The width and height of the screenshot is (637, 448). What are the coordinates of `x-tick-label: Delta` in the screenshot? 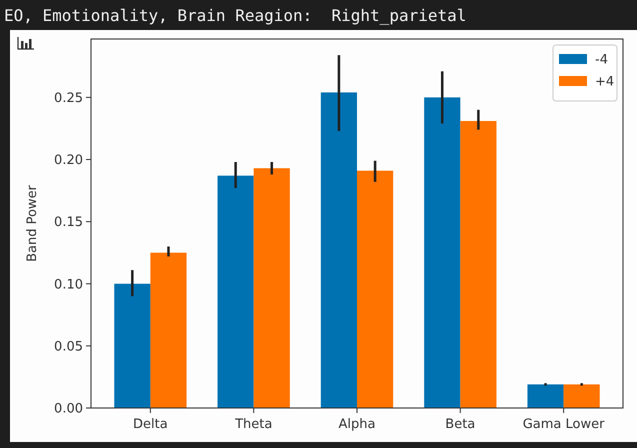 It's located at (150, 424).